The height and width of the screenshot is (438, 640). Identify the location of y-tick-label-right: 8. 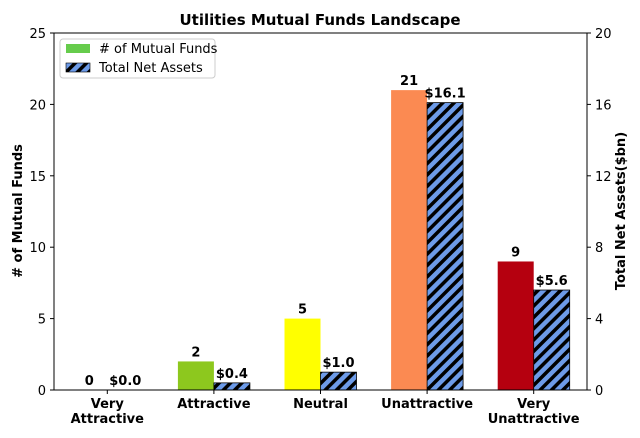
(599, 248).